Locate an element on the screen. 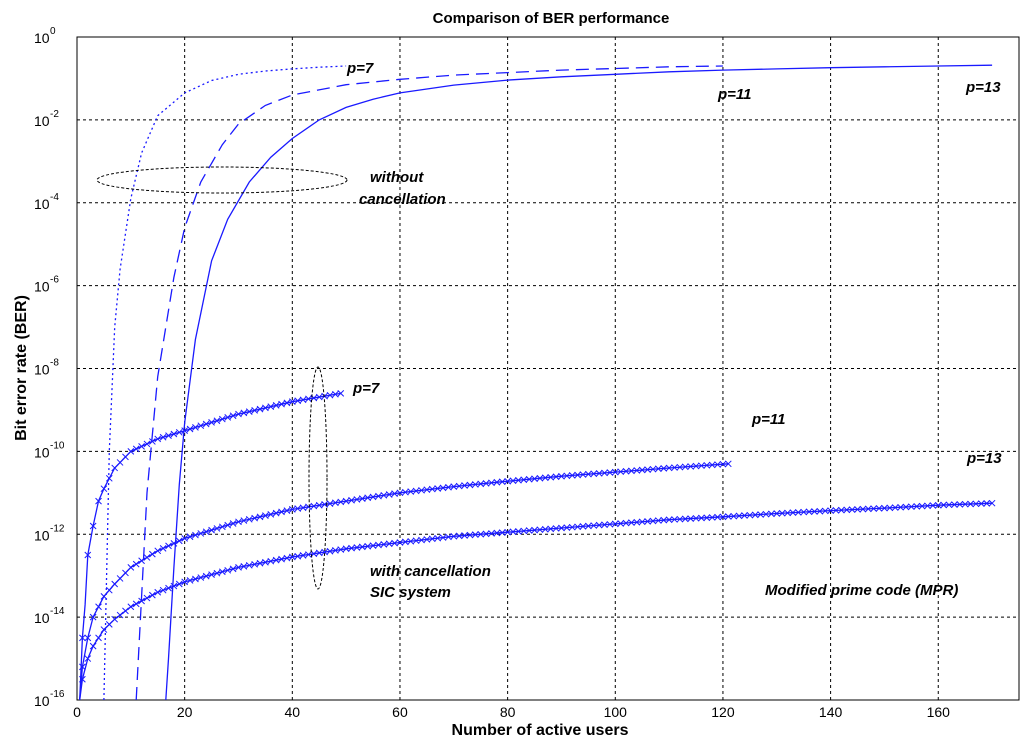  y-tick-label: 10 is located at coordinates (42, 618).